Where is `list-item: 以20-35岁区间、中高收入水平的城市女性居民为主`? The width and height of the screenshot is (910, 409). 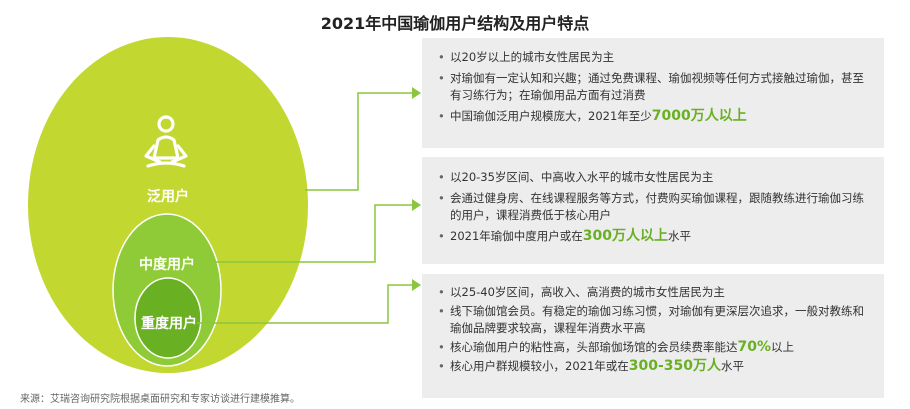
list-item: 以20-35岁区间、中高收入水平的城市女性居民为主 is located at coordinates (656, 177).